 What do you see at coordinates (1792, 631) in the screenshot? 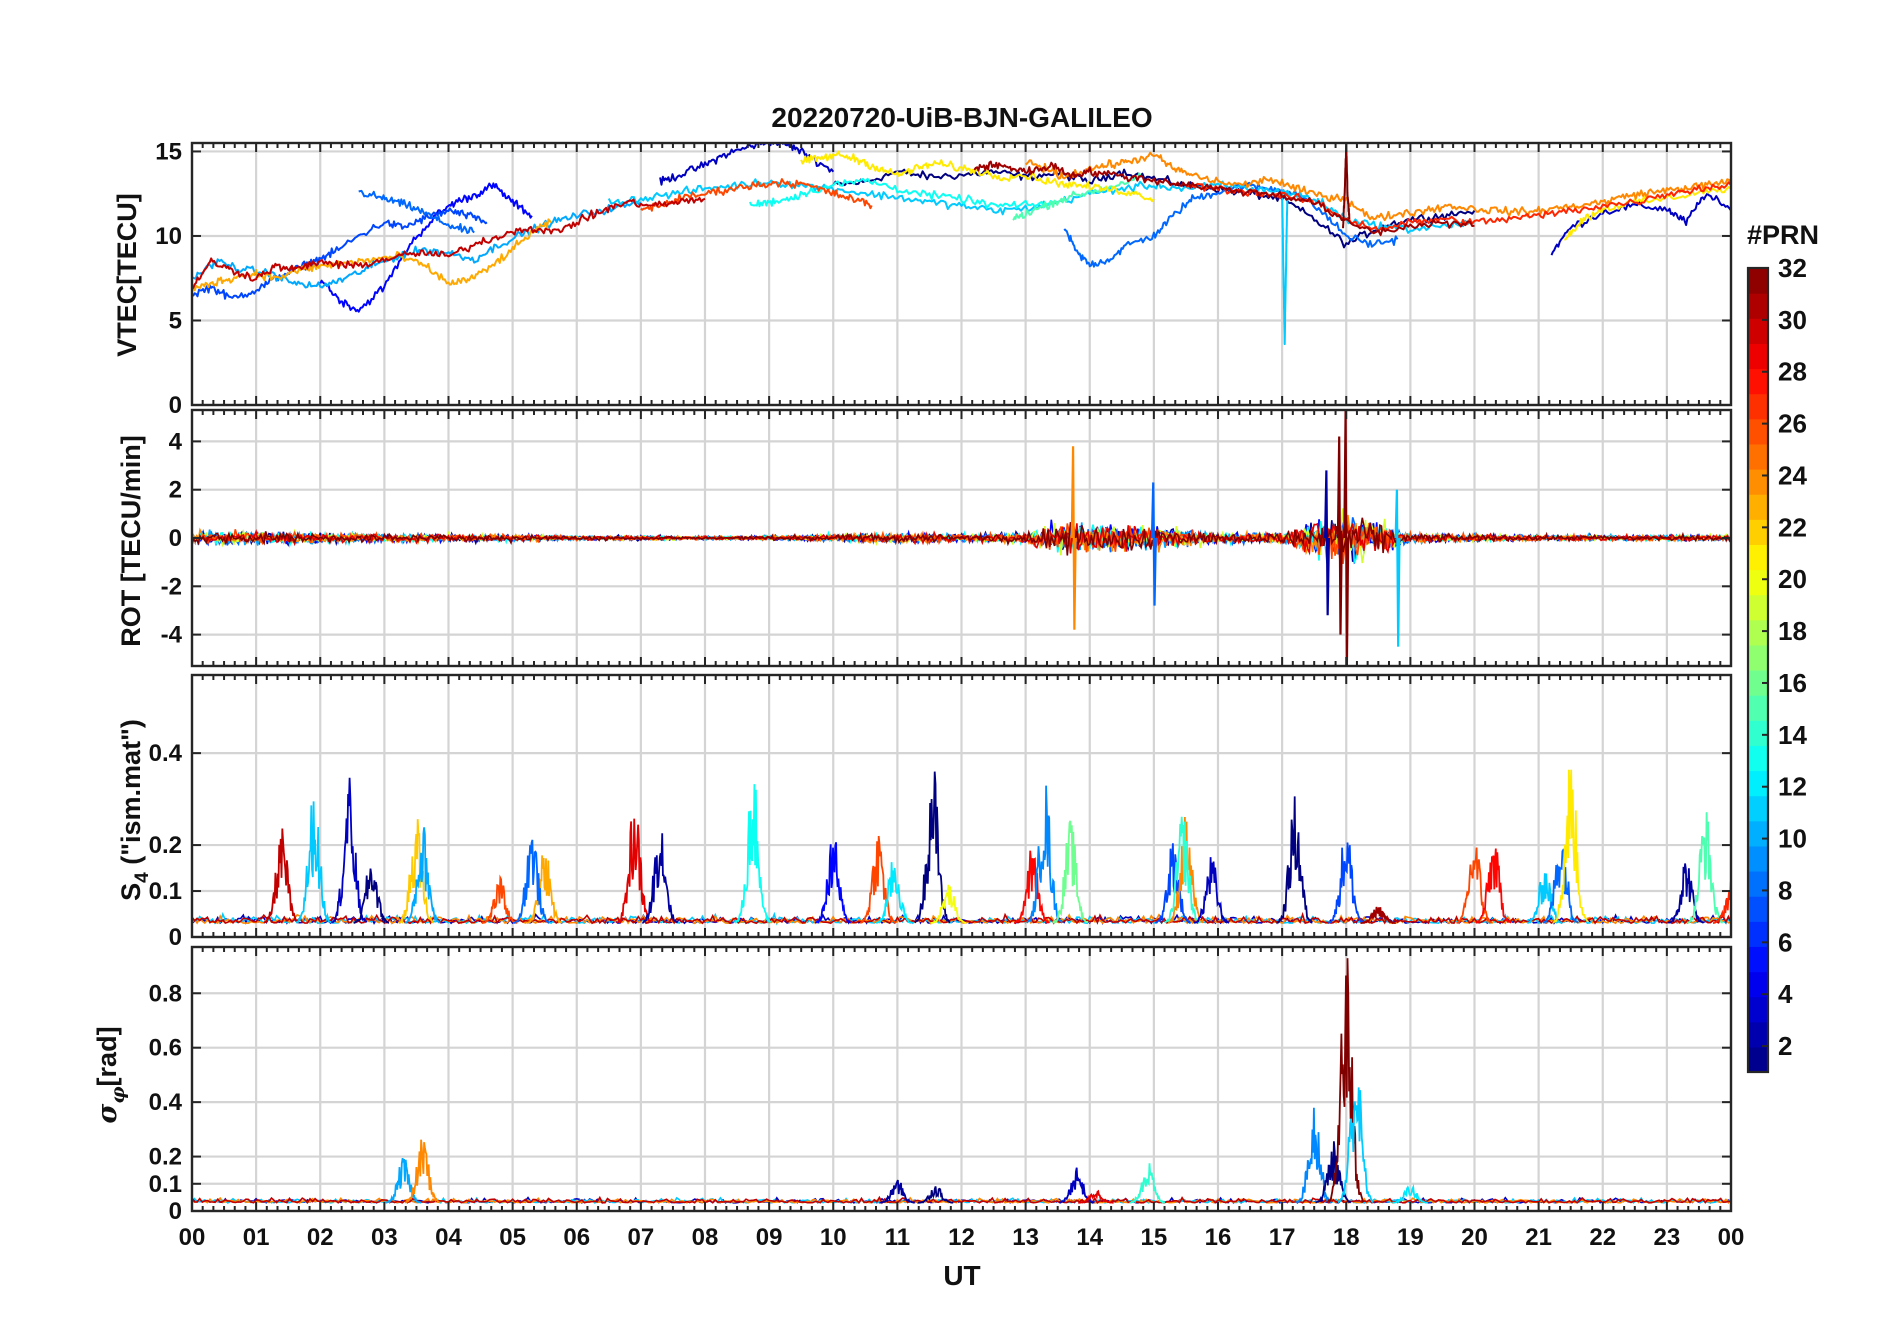
I see `colorbar-tick-label: 18` at bounding box center [1792, 631].